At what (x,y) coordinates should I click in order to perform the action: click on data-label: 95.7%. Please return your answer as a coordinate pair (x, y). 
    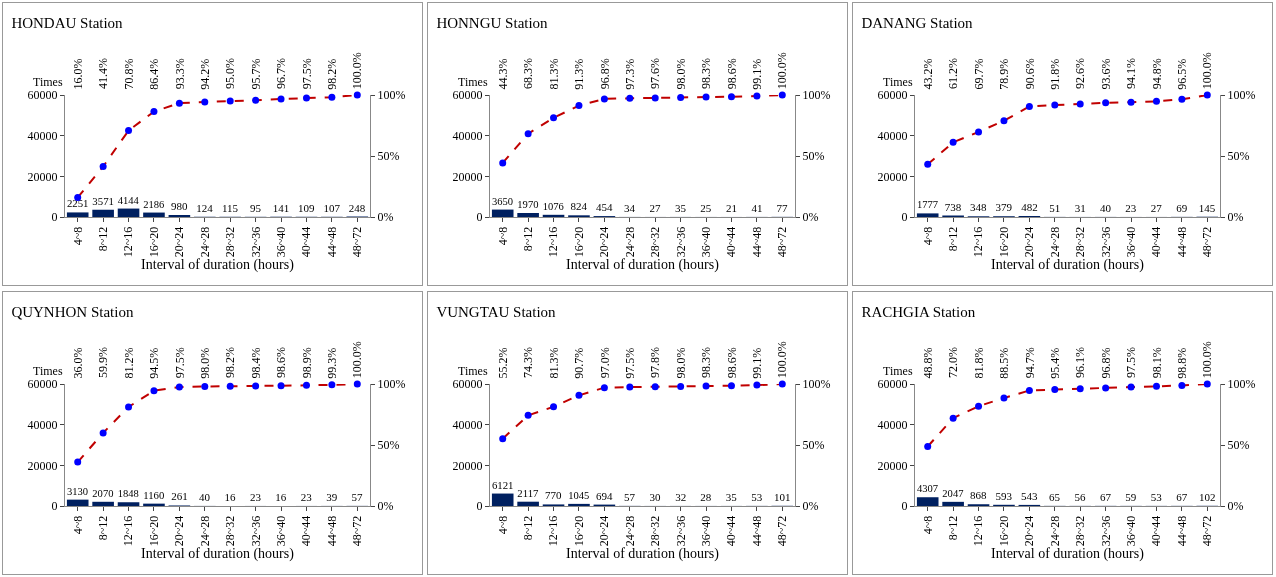
    Looking at the image, I should click on (255, 74).